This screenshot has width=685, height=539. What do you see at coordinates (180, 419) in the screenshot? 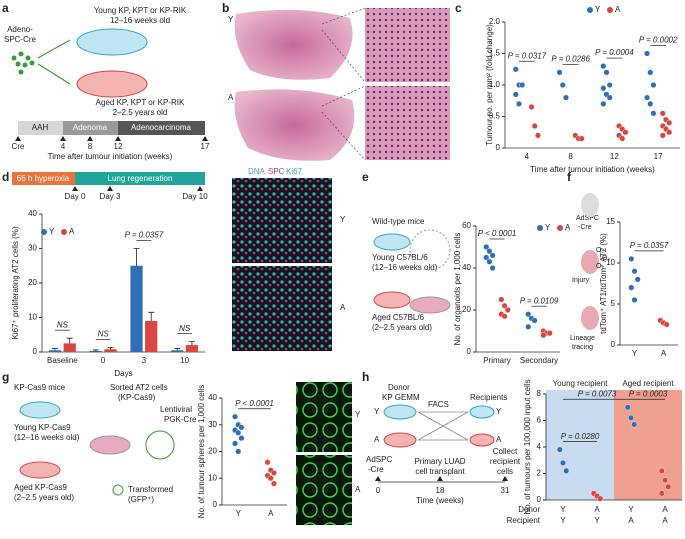
I see `label: PGK-Cre` at bounding box center [180, 419].